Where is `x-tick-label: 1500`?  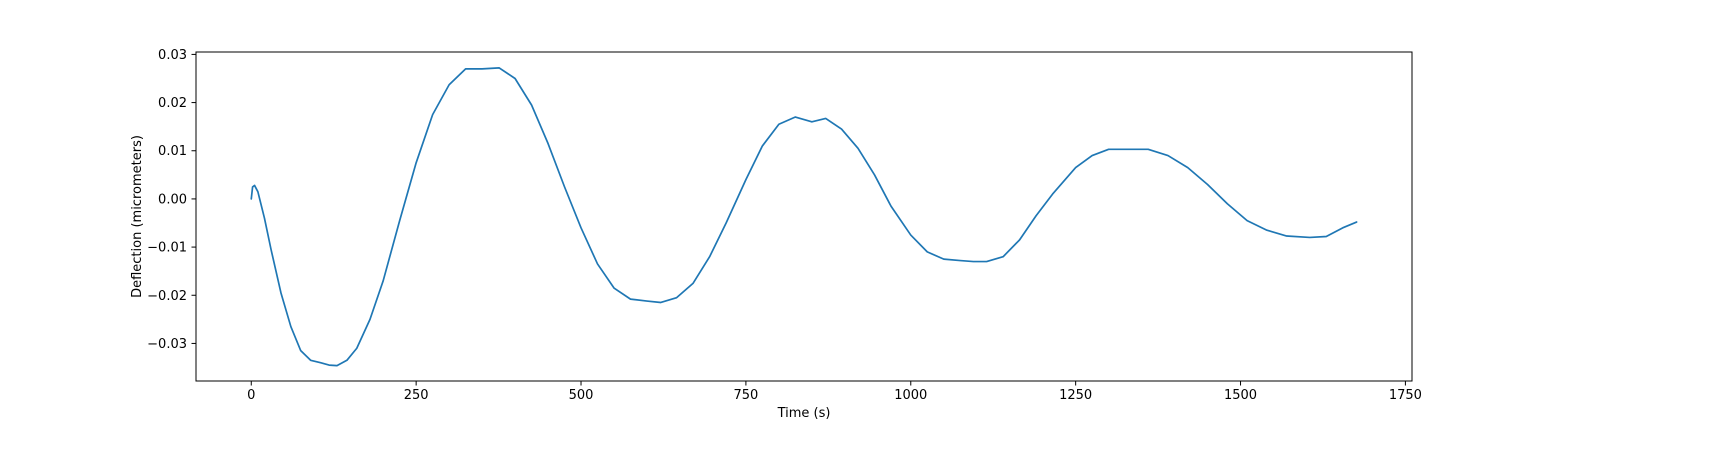 x-tick-label: 1500 is located at coordinates (1240, 395).